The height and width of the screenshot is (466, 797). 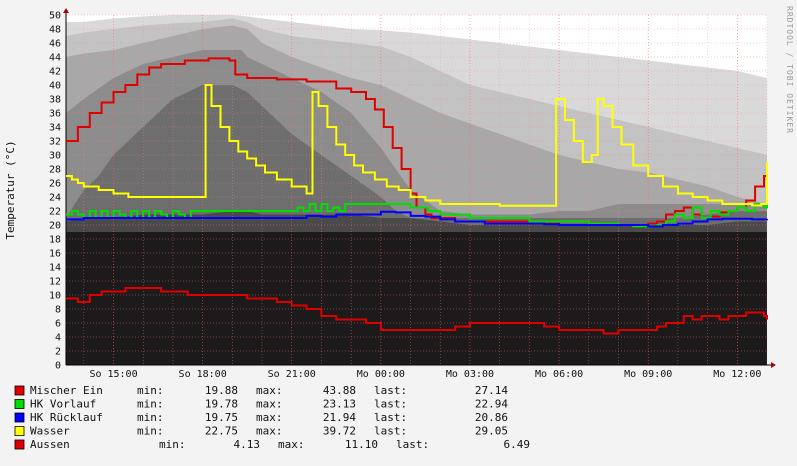 I want to click on x-axis-arrow, so click(x=773, y=365).